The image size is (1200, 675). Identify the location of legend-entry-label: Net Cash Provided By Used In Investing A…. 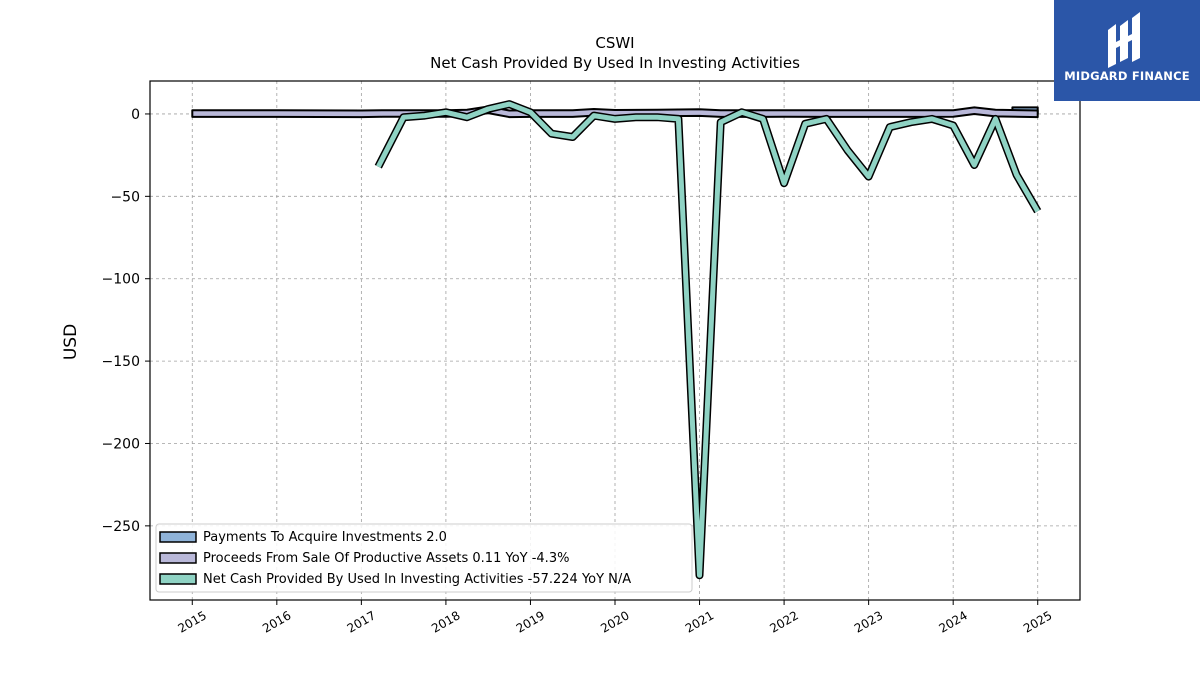
(417, 579).